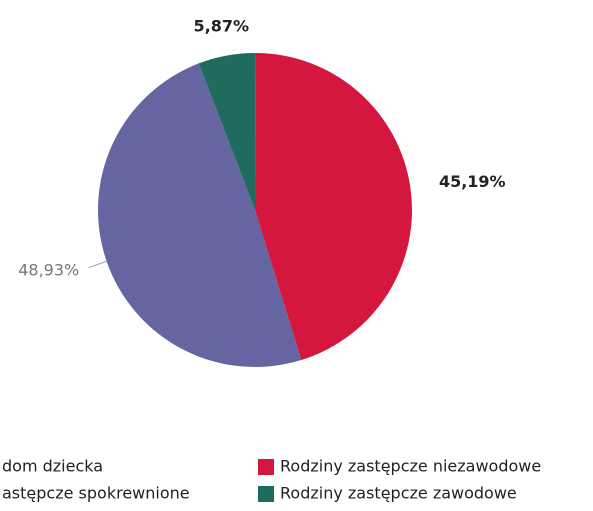 The image size is (593, 511). I want to click on data-label: 5,87%, so click(222, 26).